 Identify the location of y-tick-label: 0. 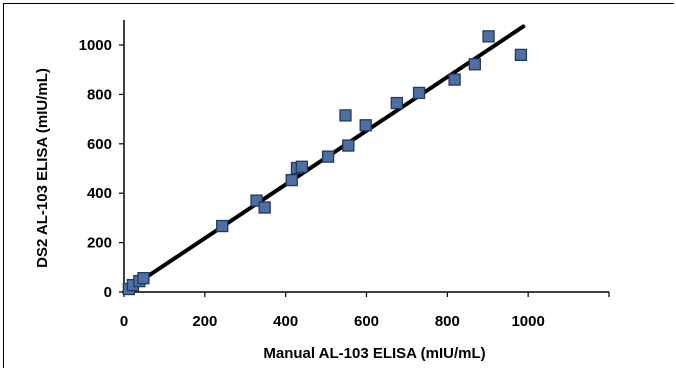
(108, 292).